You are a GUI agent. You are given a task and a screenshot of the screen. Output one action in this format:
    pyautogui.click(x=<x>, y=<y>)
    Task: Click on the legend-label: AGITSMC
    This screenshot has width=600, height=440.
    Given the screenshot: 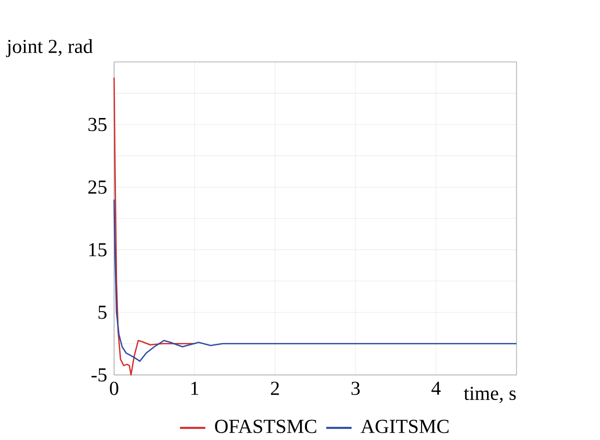 What is the action you would take?
    pyautogui.click(x=404, y=427)
    